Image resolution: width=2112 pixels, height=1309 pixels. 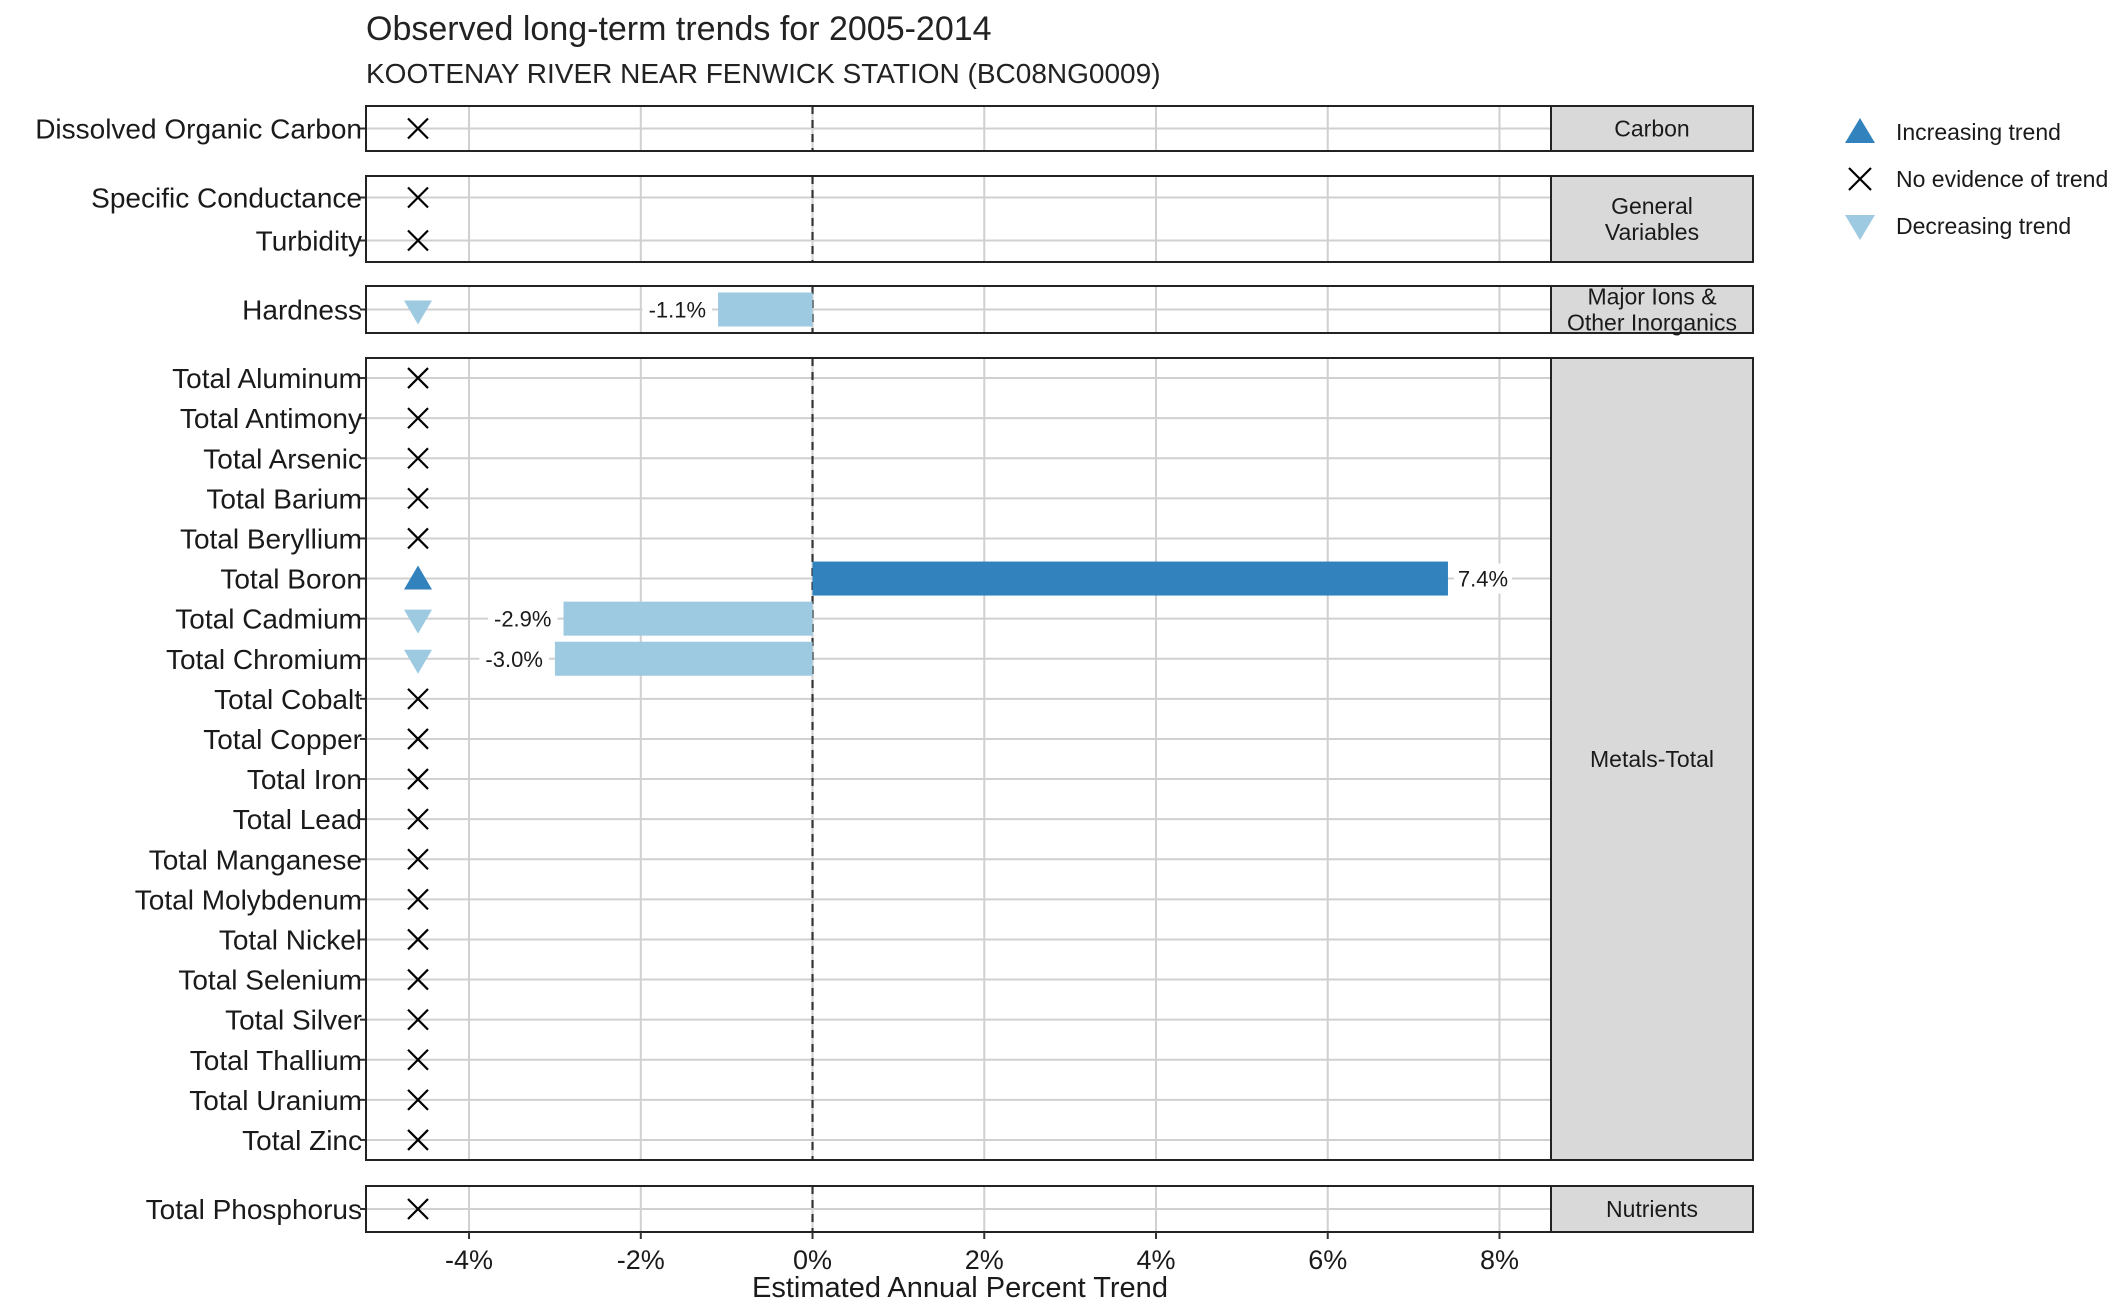 I want to click on strip-label-general-variables: Variables, so click(x=1652, y=232).